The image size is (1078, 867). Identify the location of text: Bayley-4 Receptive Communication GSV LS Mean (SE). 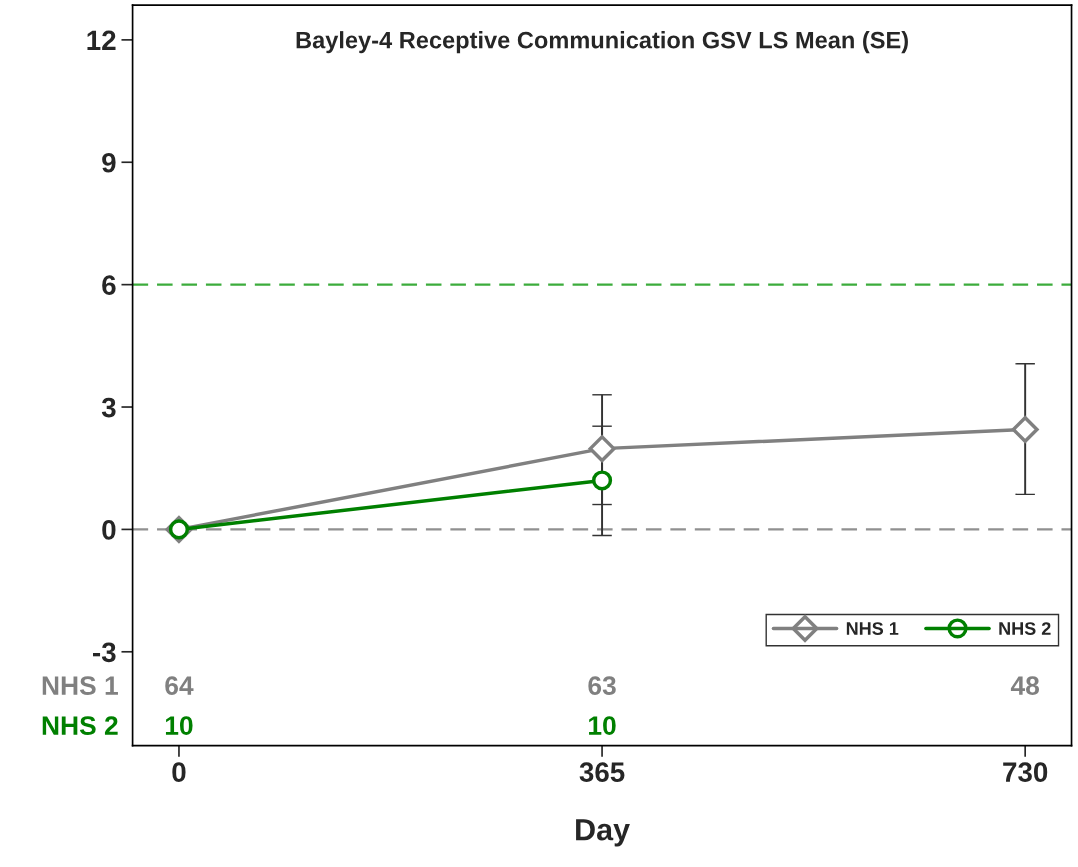
(602, 42).